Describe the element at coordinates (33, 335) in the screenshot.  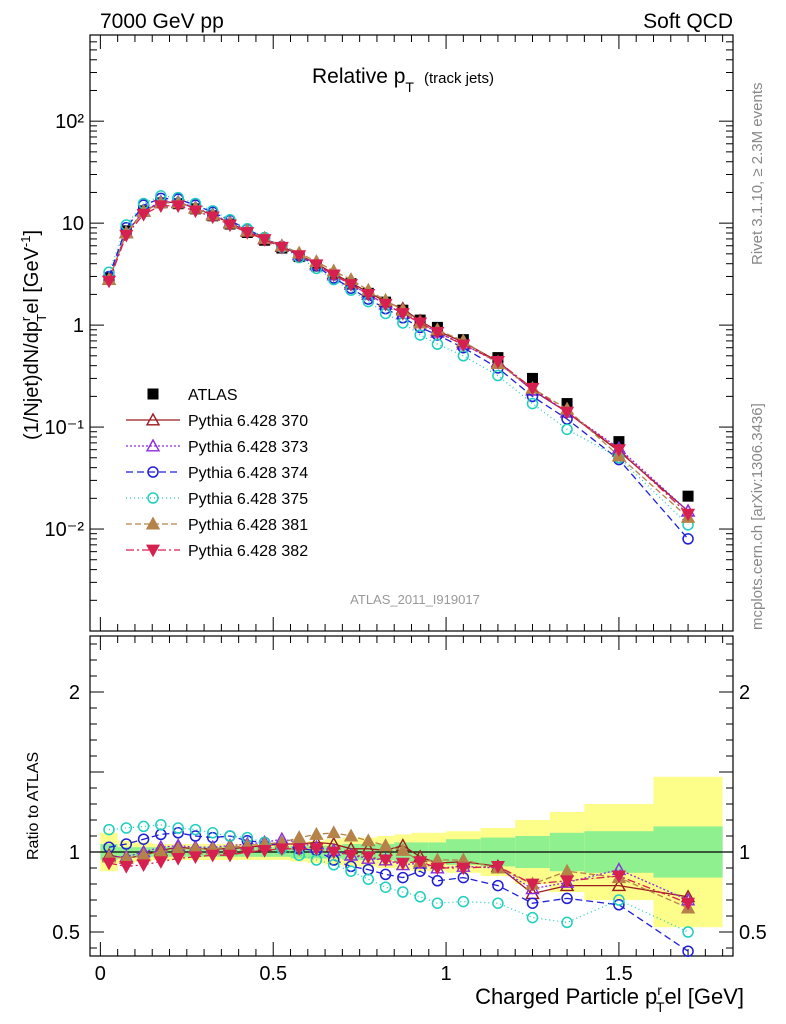
I see `main-y-axis-label: (1/Njet)dN/dprTel [GeV-1]` at that location.